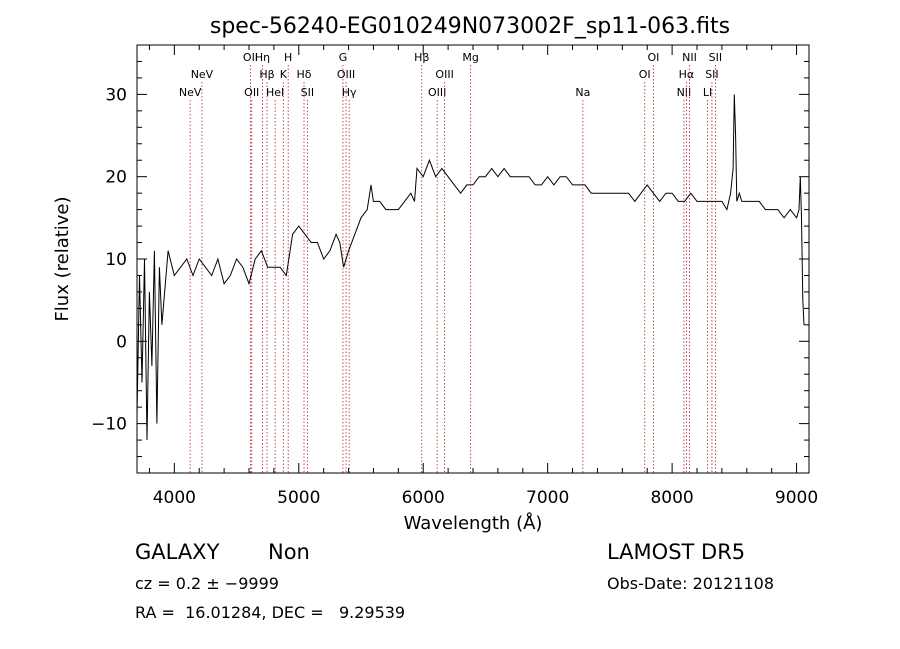 Image resolution: width=900 pixels, height=649 pixels. What do you see at coordinates (116, 178) in the screenshot?
I see `y-tick-label: 20` at bounding box center [116, 178].